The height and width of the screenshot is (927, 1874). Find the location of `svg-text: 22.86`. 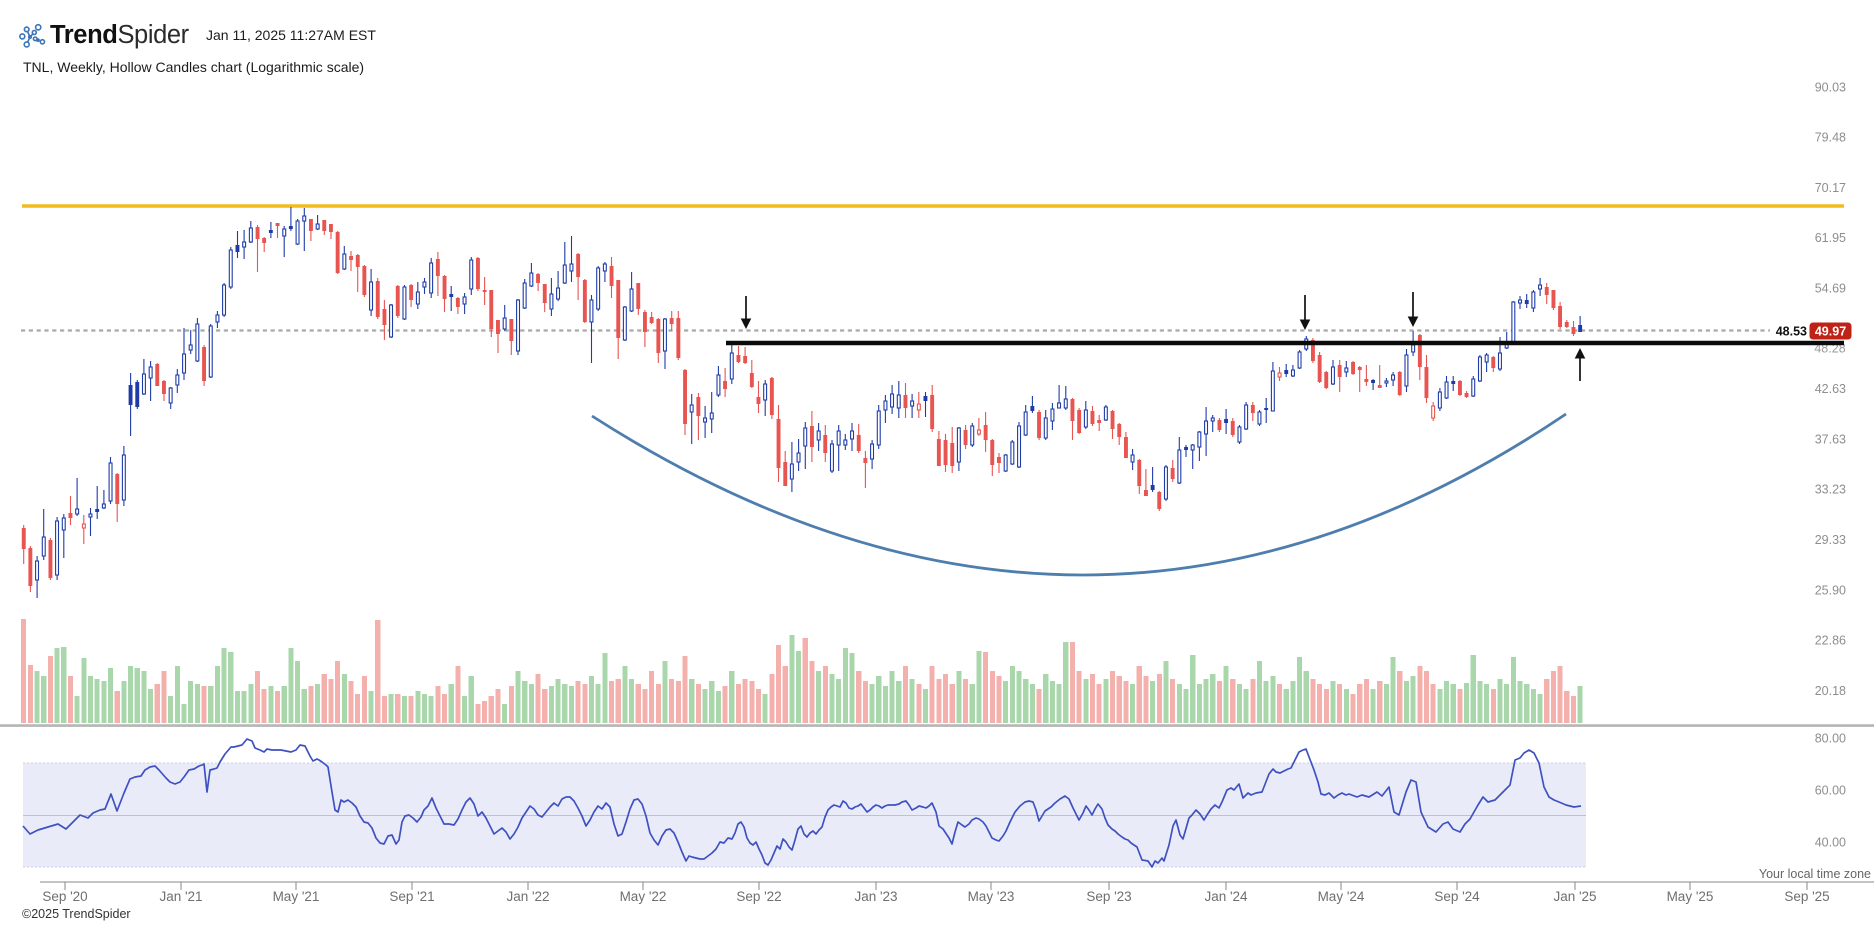

svg-text: 22.86 is located at coordinates (1830, 641).